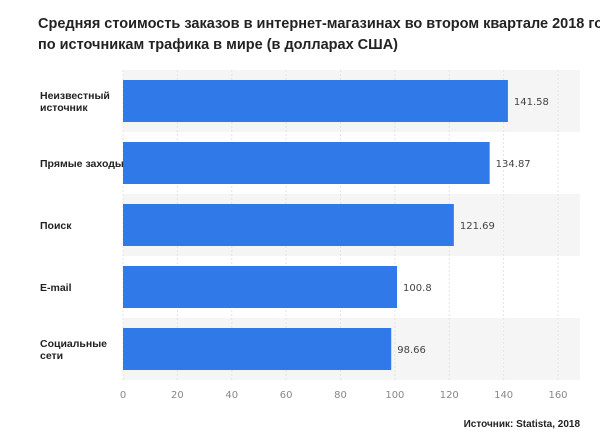  What do you see at coordinates (123, 395) in the screenshot?
I see `x-tick-label: 0` at bounding box center [123, 395].